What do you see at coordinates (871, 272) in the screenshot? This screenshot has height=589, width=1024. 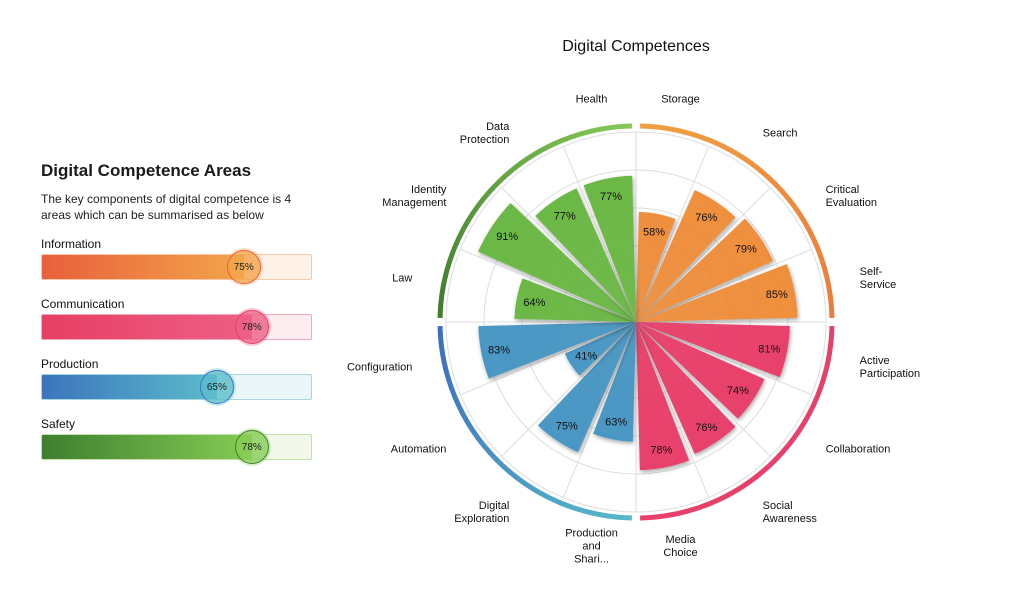 I see `category-label-line: Self-` at bounding box center [871, 272].